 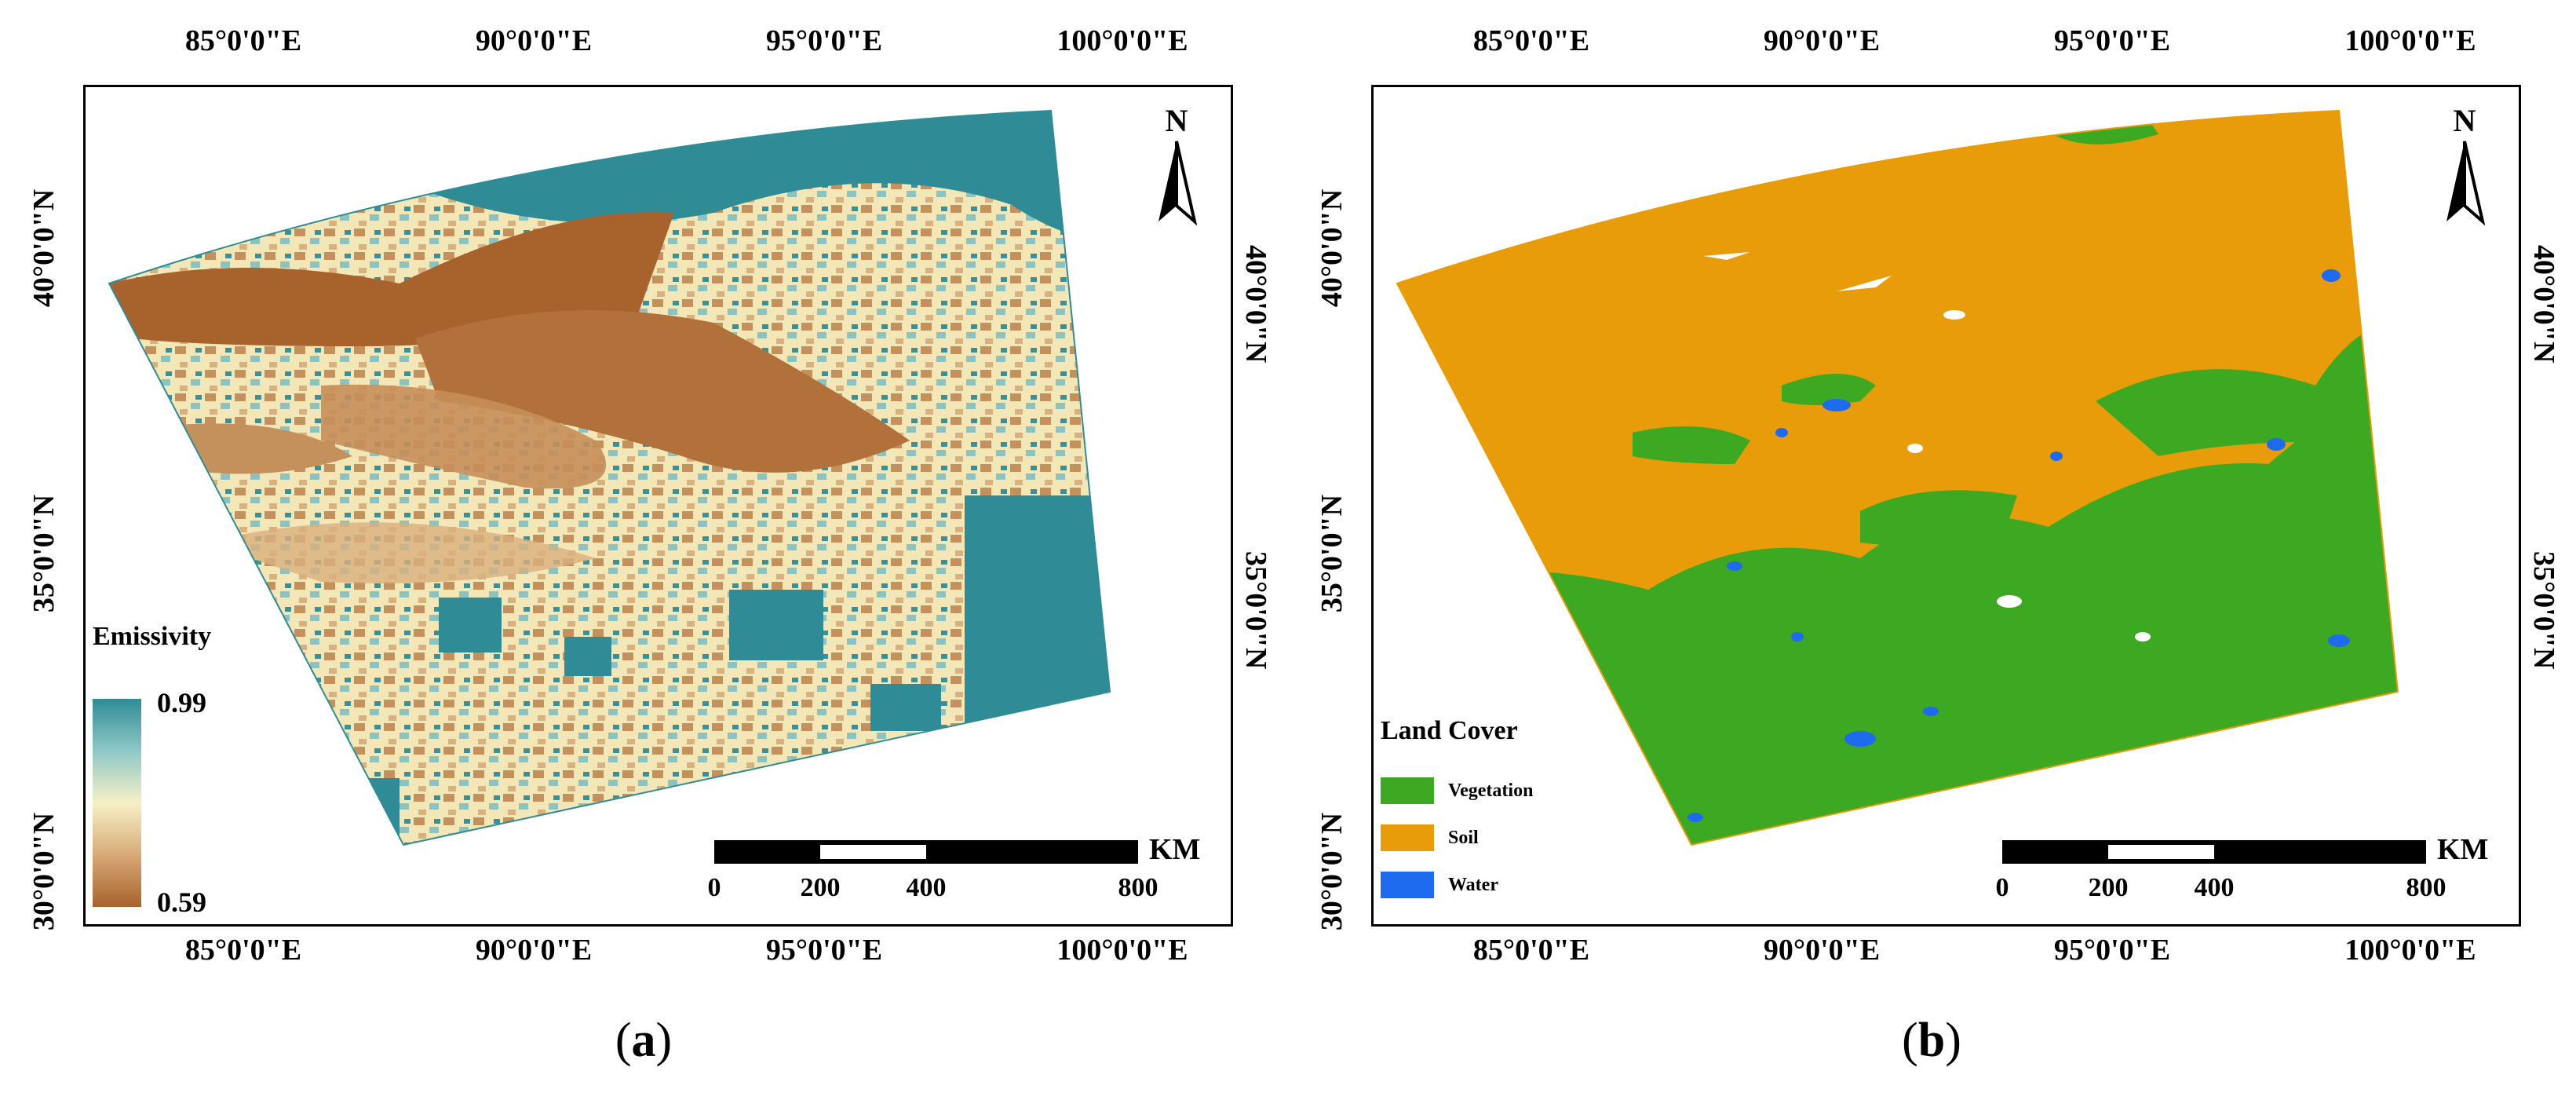 What do you see at coordinates (1931, 1040) in the screenshot?
I see `panel-label: (b)` at bounding box center [1931, 1040].